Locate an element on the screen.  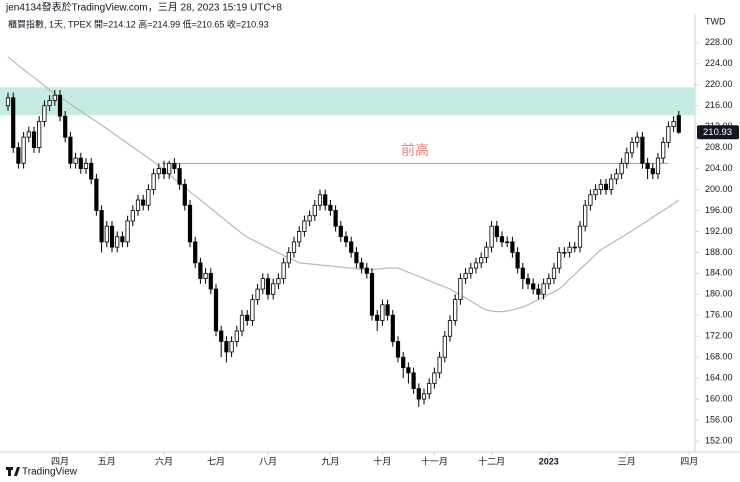
x-tick-label: 三月 is located at coordinates (627, 461).